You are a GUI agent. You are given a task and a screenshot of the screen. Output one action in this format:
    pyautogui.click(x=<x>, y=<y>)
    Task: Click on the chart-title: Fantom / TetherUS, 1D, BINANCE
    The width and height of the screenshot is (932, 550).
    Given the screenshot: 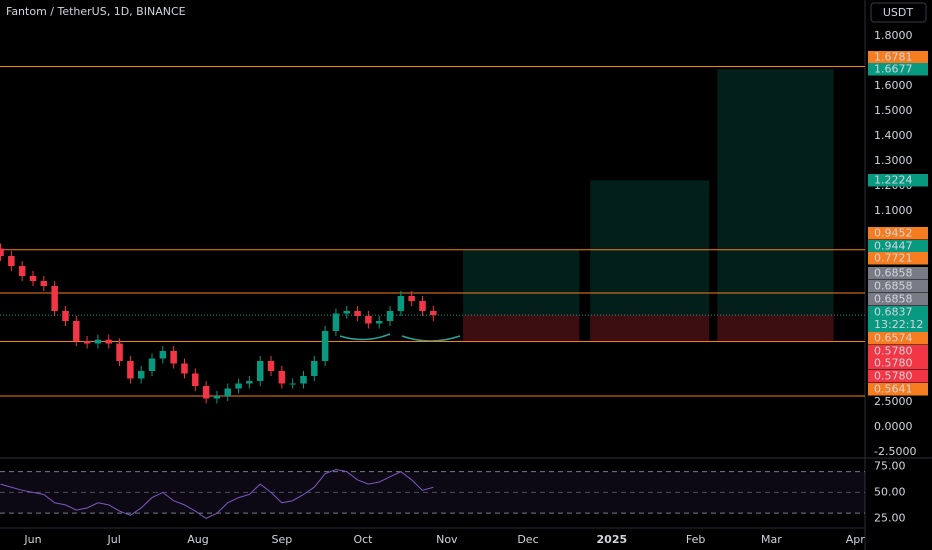 What is the action you would take?
    pyautogui.click(x=96, y=11)
    